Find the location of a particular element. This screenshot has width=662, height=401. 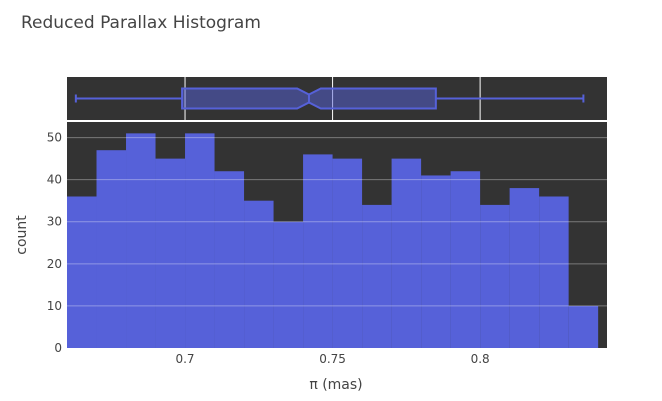

y-tick-label: 0 is located at coordinates (58, 348).